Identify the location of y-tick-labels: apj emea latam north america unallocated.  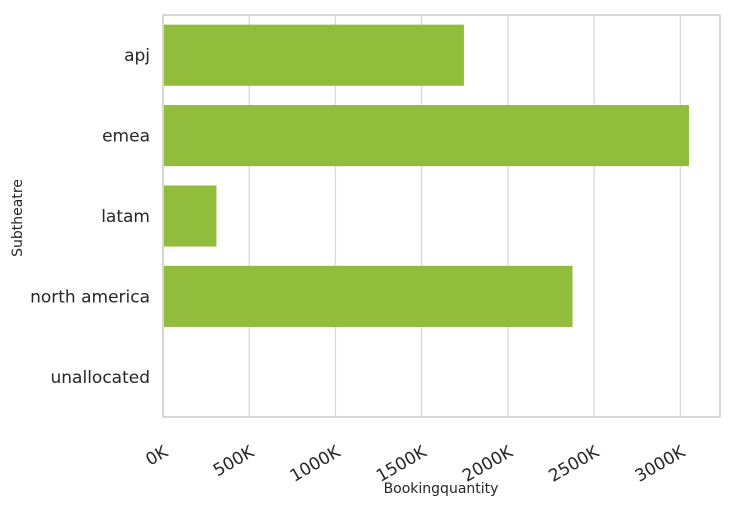
(90, 217).